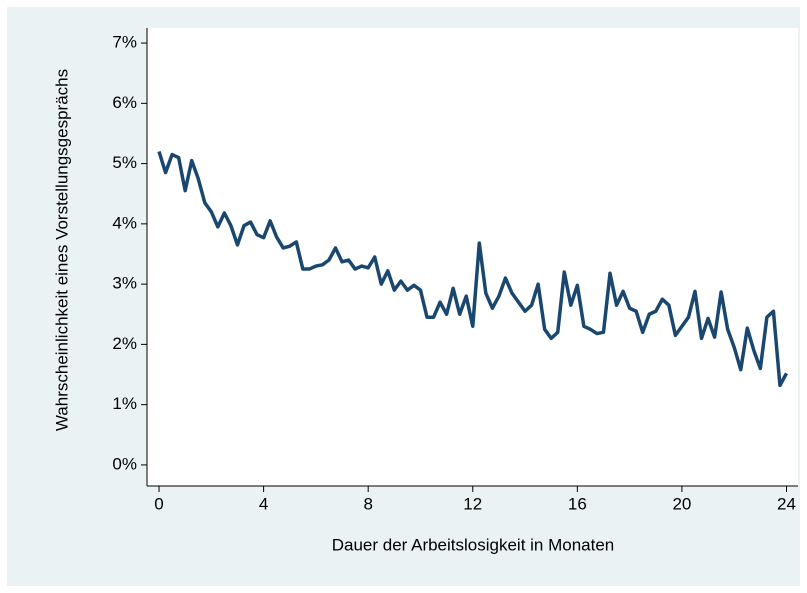 This screenshot has width=807, height=593. What do you see at coordinates (124, 343) in the screenshot?
I see `y-tick-label: 2%` at bounding box center [124, 343].